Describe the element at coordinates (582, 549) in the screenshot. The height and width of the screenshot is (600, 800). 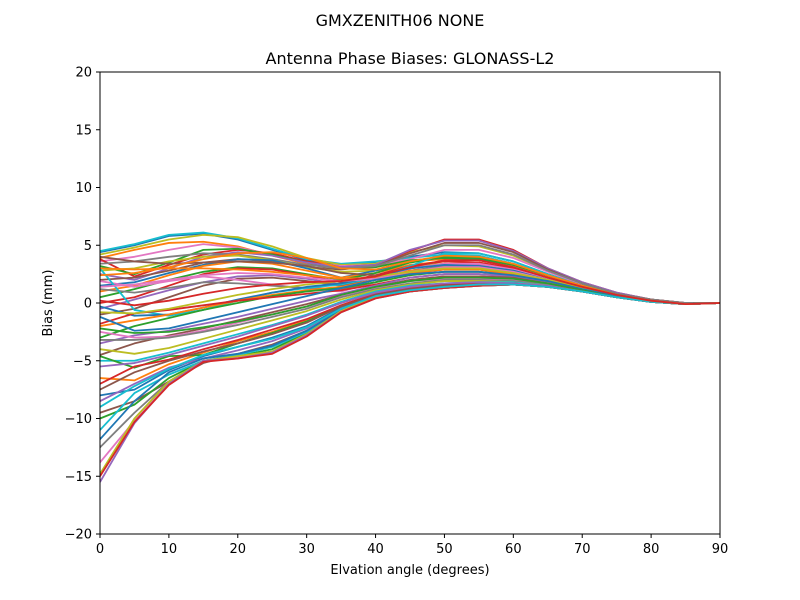
I see `x-tick-label: 70` at that location.